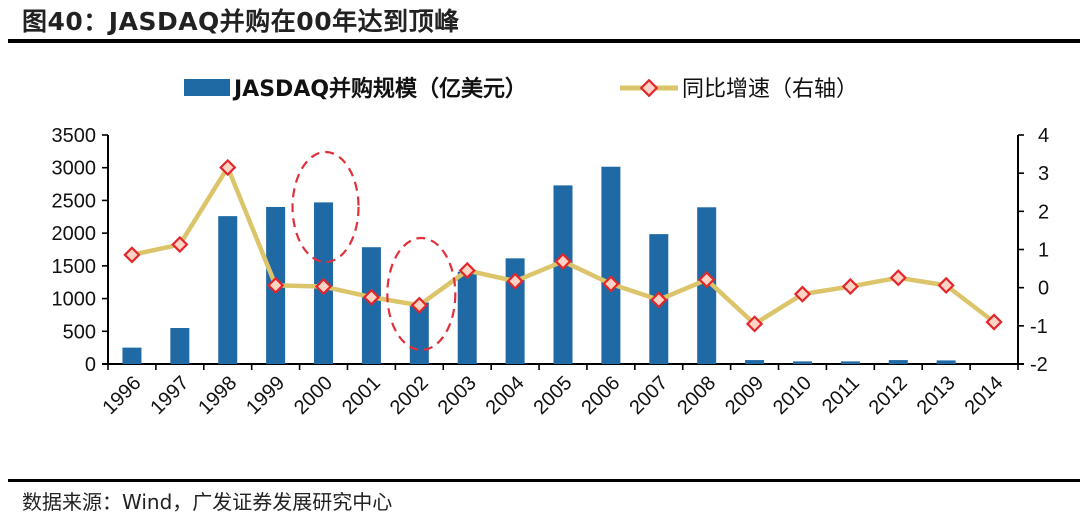 This screenshot has width=1080, height=522. What do you see at coordinates (265, 395) in the screenshot?
I see `x-axis-tick-label: 1999` at bounding box center [265, 395].